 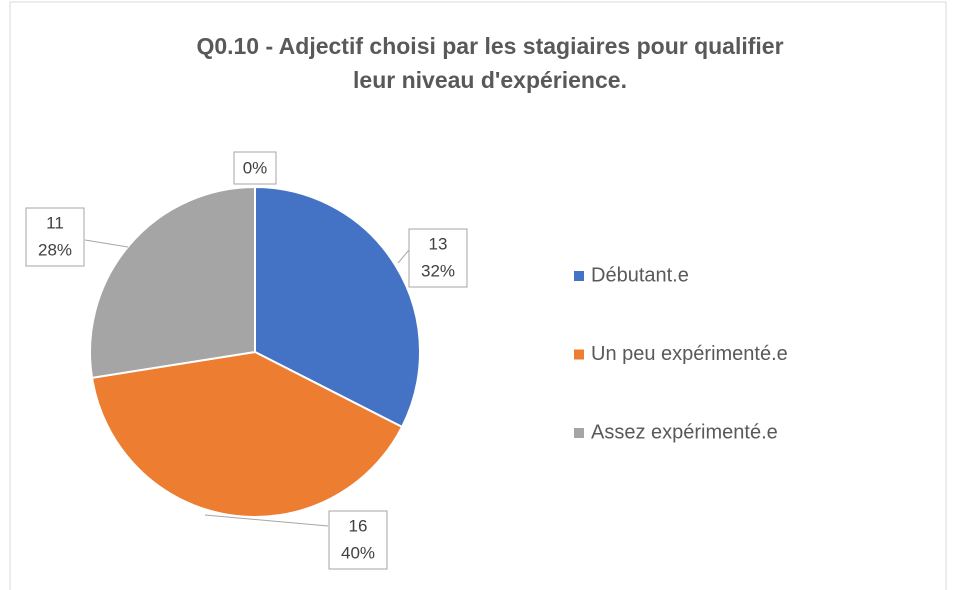 I want to click on legend-label: Débutant.e, so click(x=640, y=275).